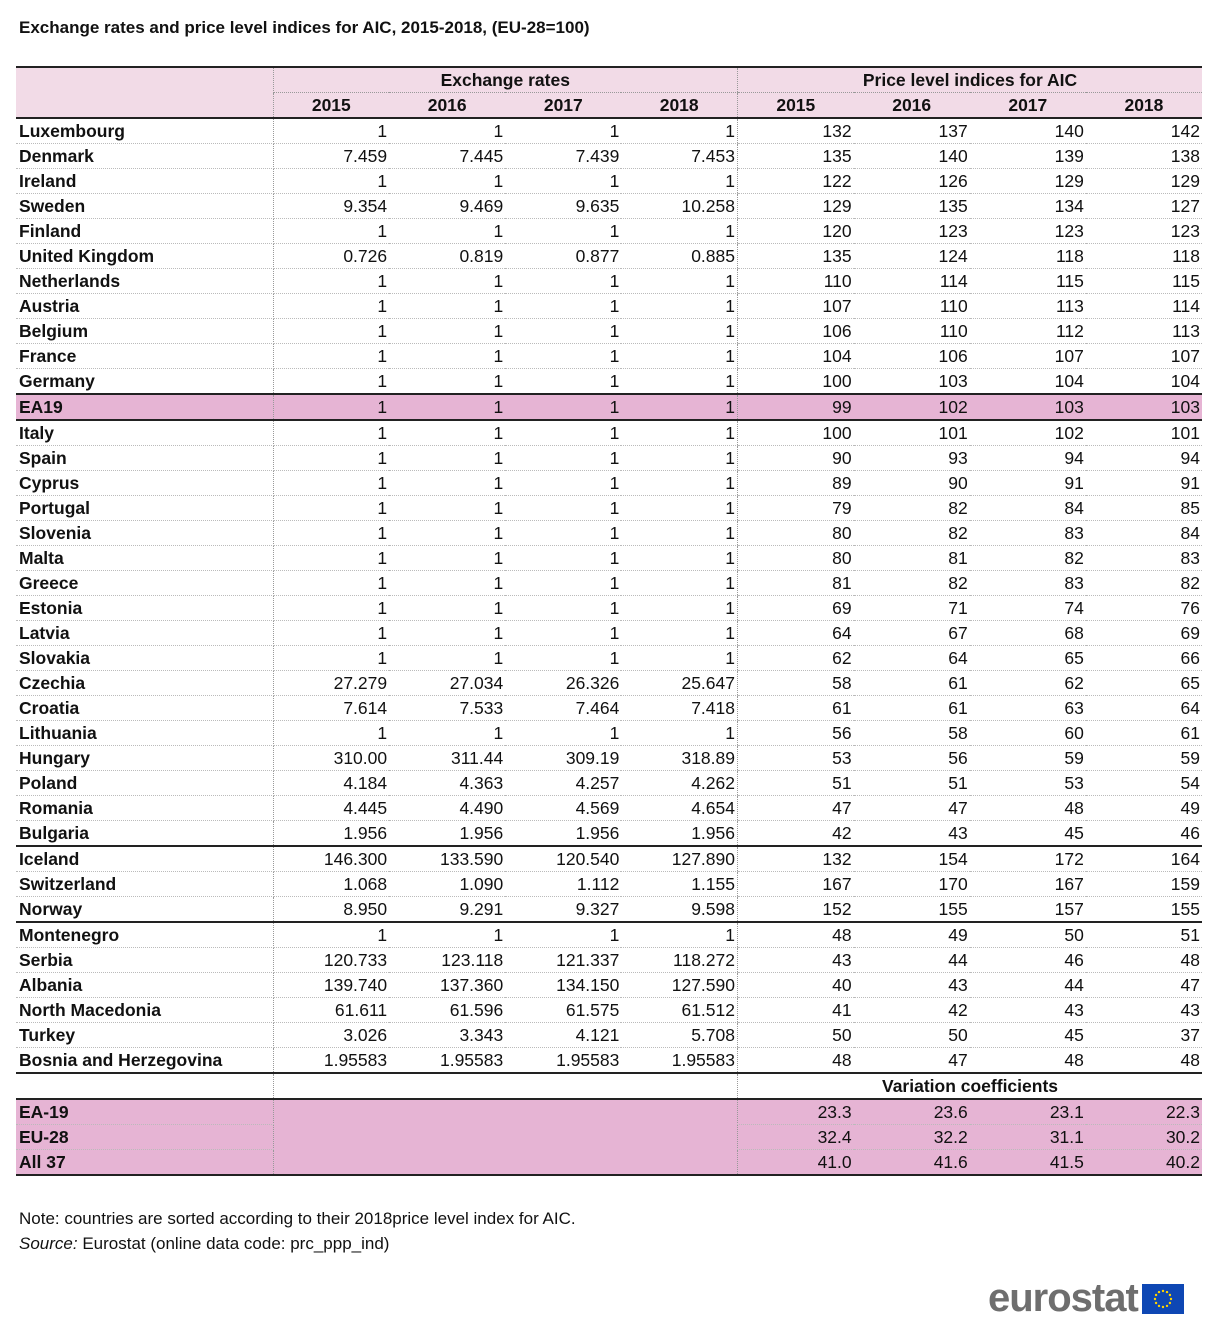 The height and width of the screenshot is (1337, 1224). Describe the element at coordinates (447, 156) in the screenshot. I see `cell-value: 7.445` at that location.